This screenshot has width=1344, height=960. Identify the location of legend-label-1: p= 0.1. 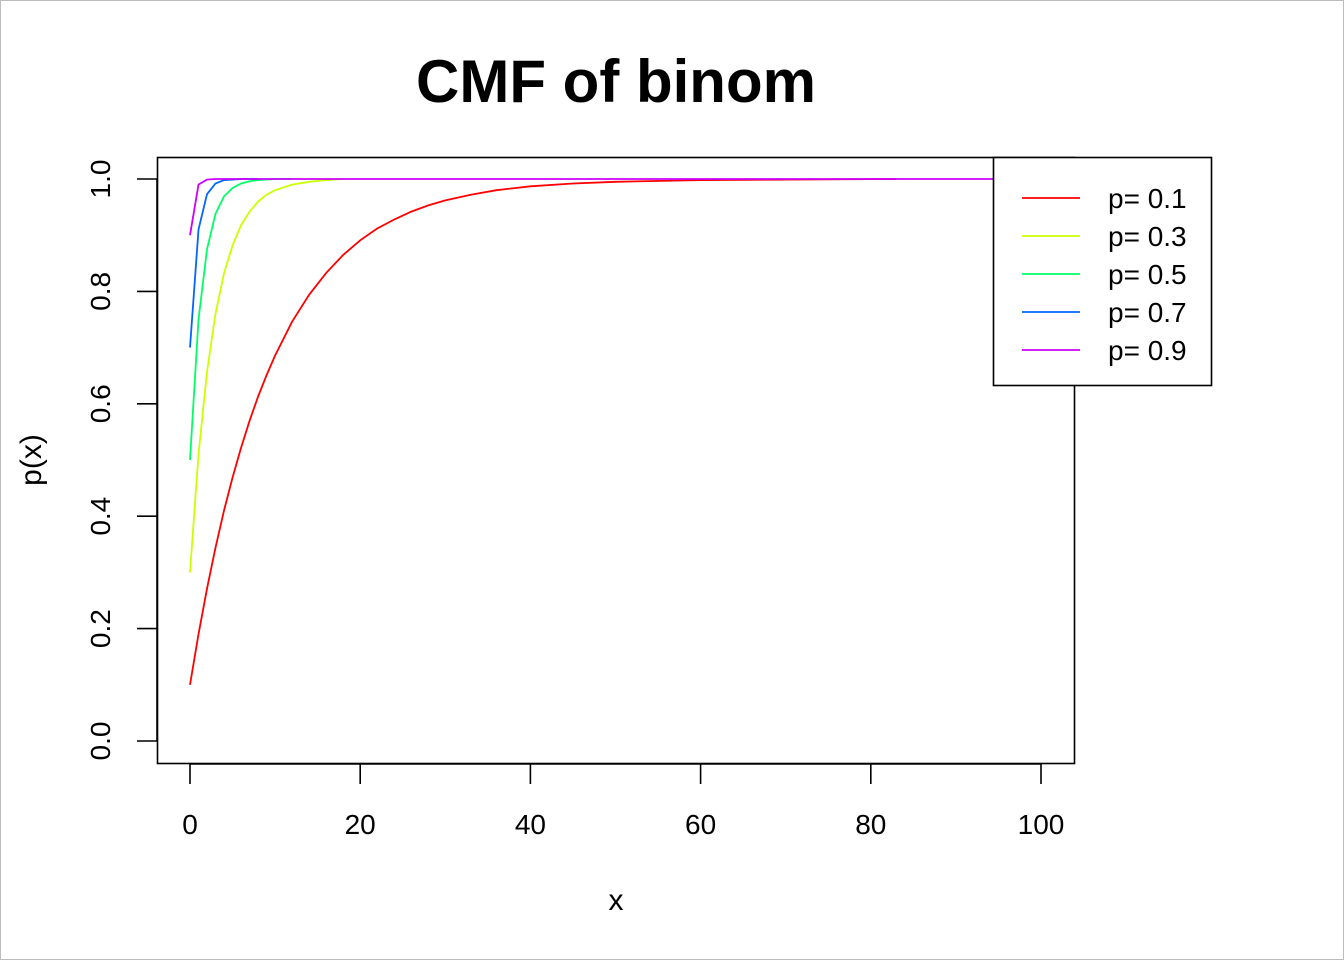
(1147, 198).